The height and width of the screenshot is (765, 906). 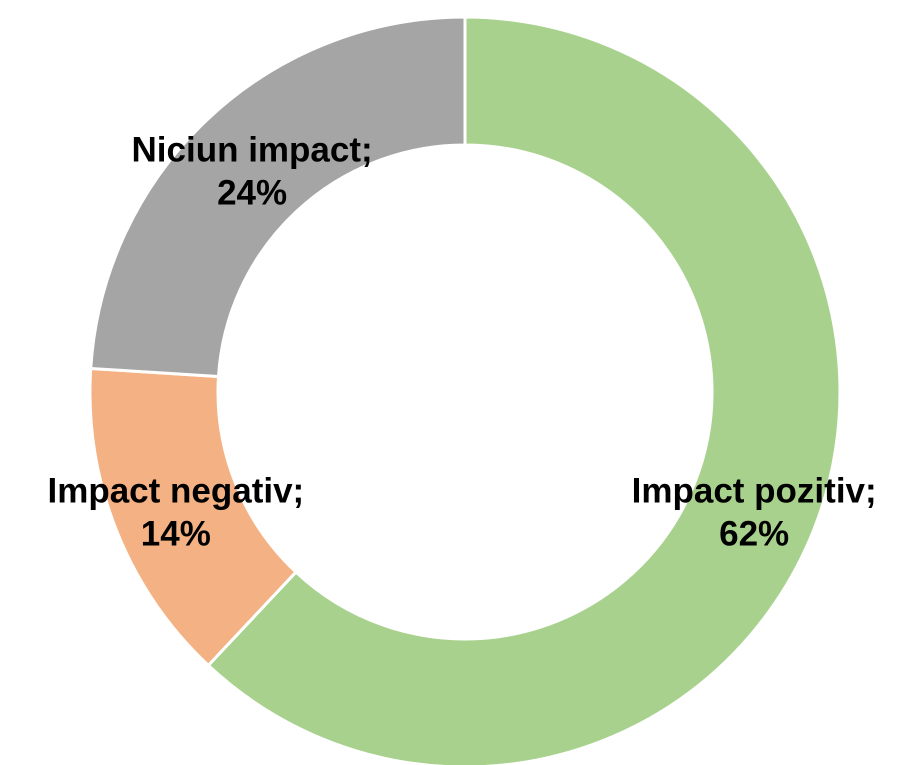 I want to click on slice-value-label: 24%, so click(x=252, y=193).